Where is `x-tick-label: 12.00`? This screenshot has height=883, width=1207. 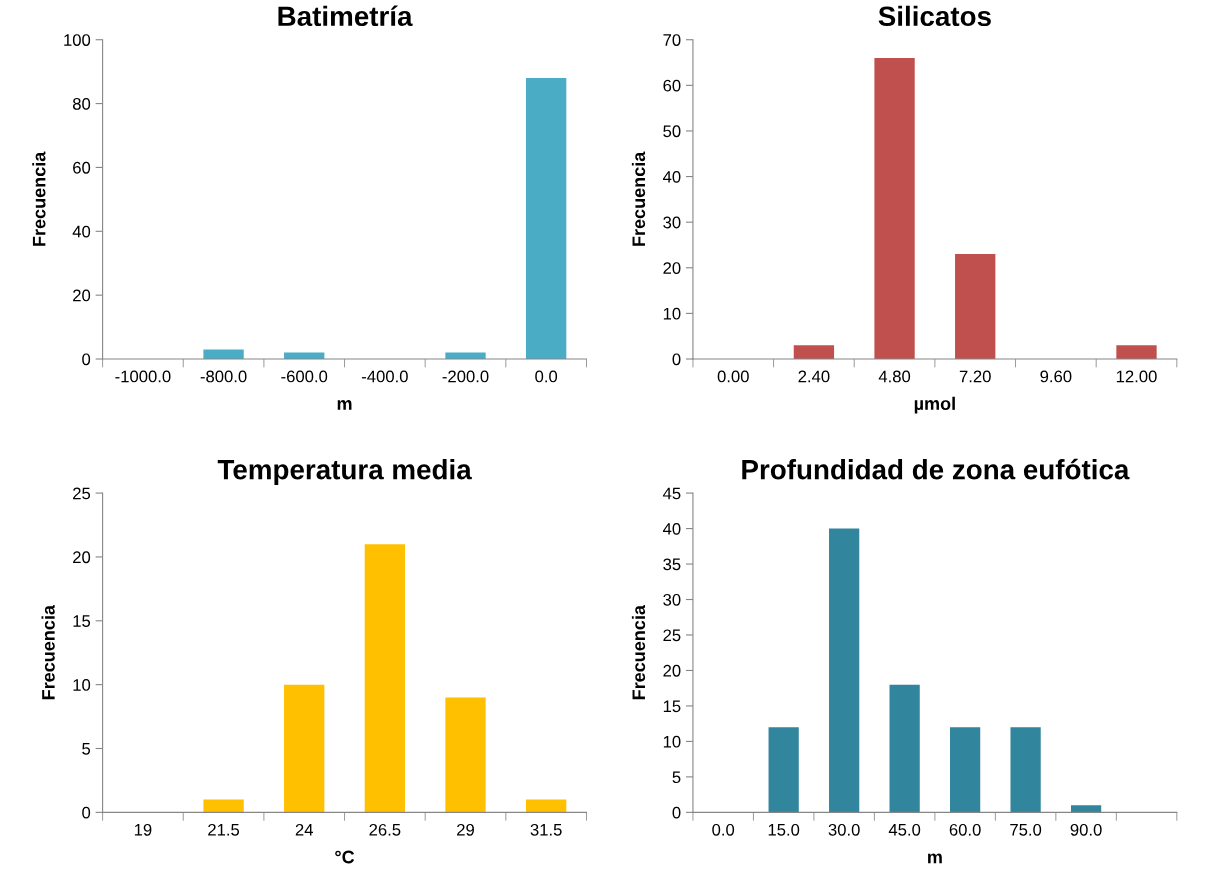
x-tick-label: 12.00 is located at coordinates (1136, 376).